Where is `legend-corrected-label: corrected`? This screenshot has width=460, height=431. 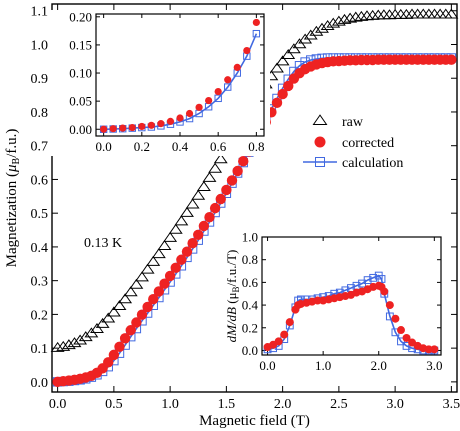
legend-corrected-label: corrected is located at coordinates (368, 143).